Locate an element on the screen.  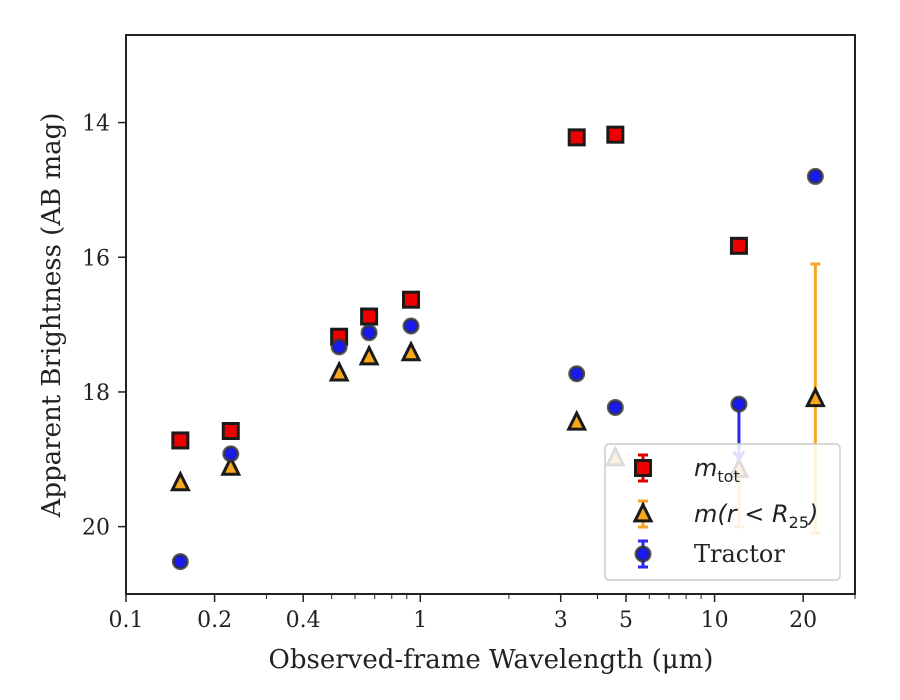
legend-label: Tractor is located at coordinates (739, 554).